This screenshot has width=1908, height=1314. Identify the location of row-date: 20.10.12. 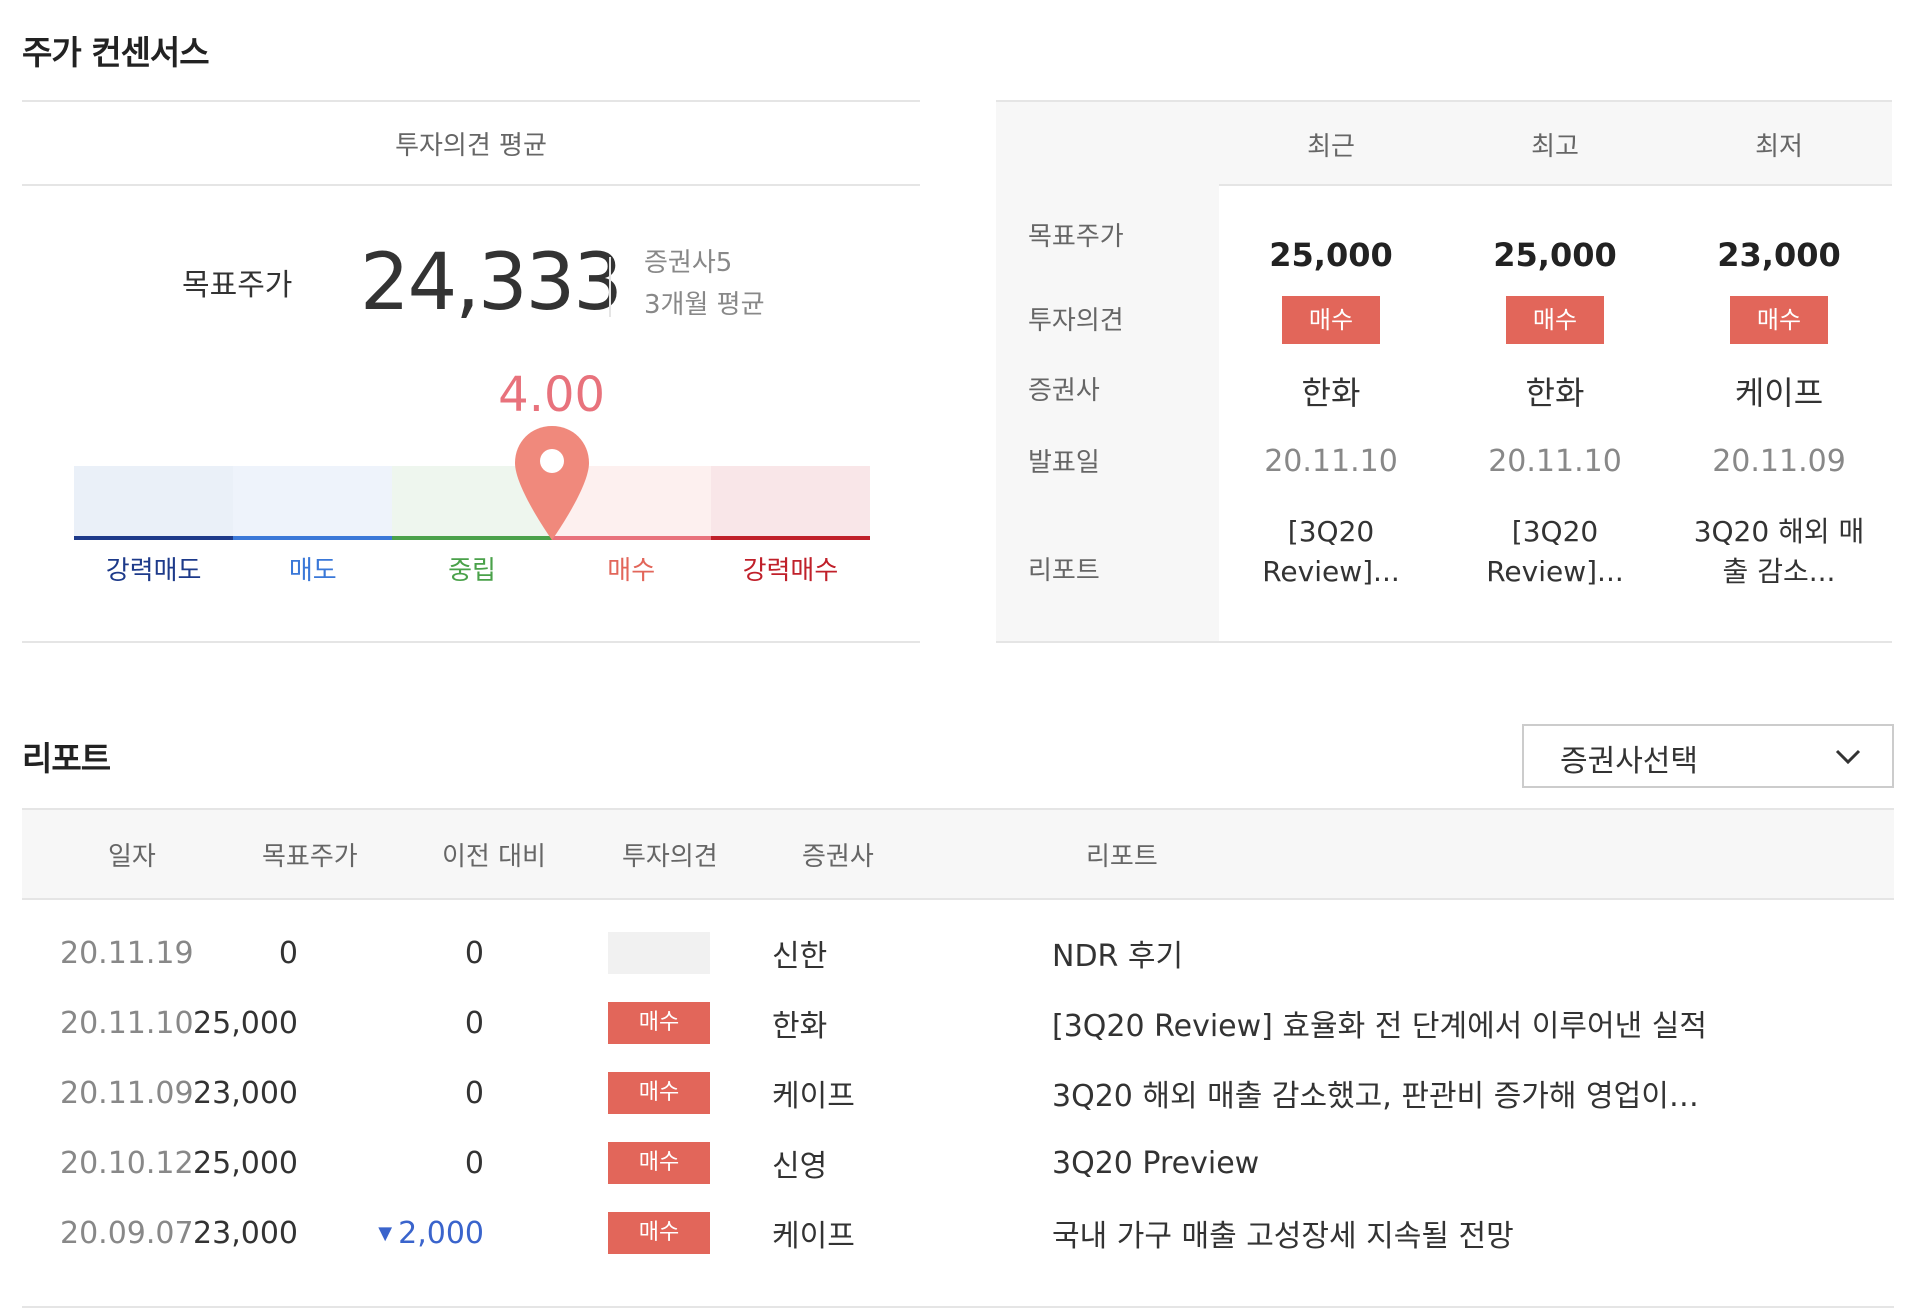
(127, 1163).